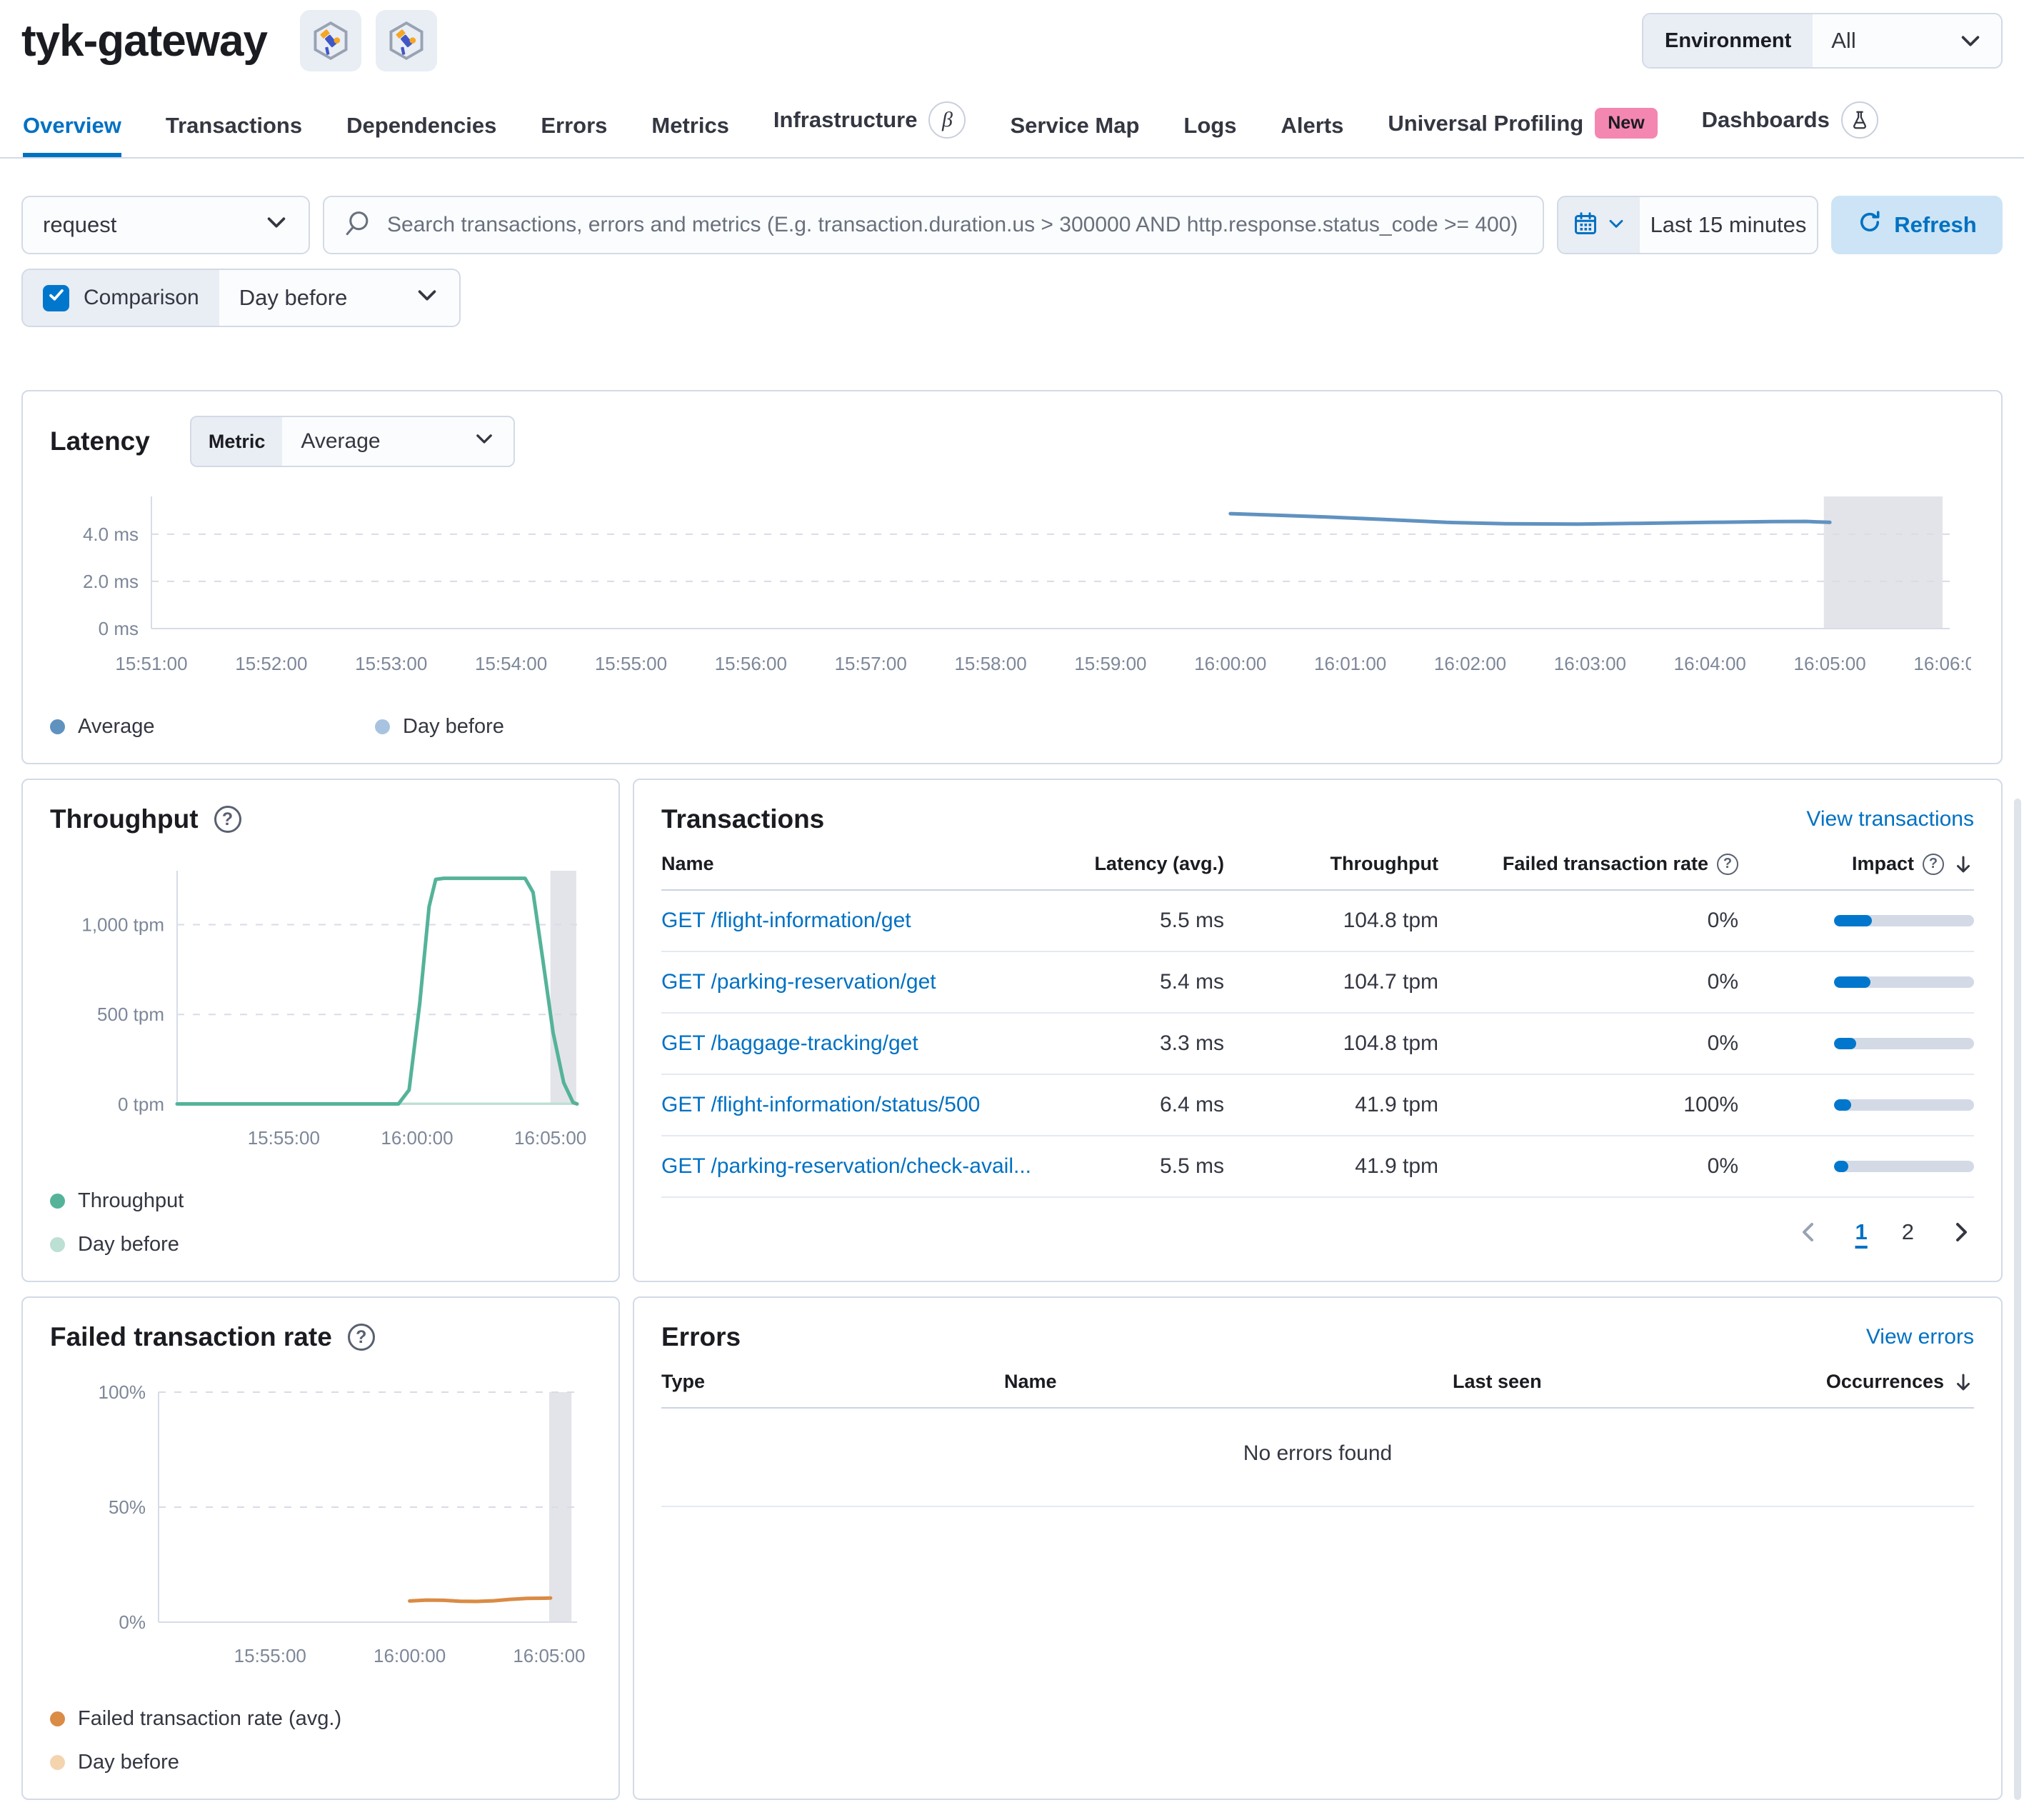 The height and width of the screenshot is (1820, 2024). I want to click on tab-dependencies: Dependencies, so click(421, 135).